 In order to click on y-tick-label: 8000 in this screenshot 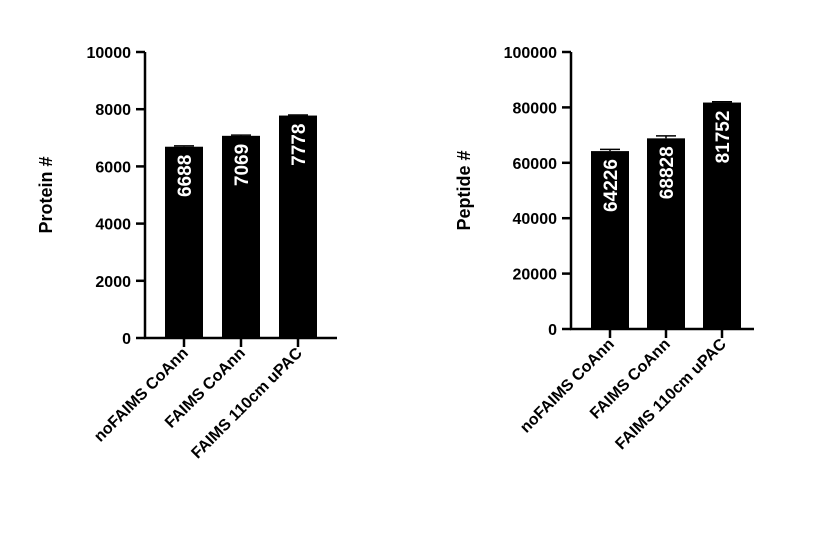, I will do `click(113, 110)`.